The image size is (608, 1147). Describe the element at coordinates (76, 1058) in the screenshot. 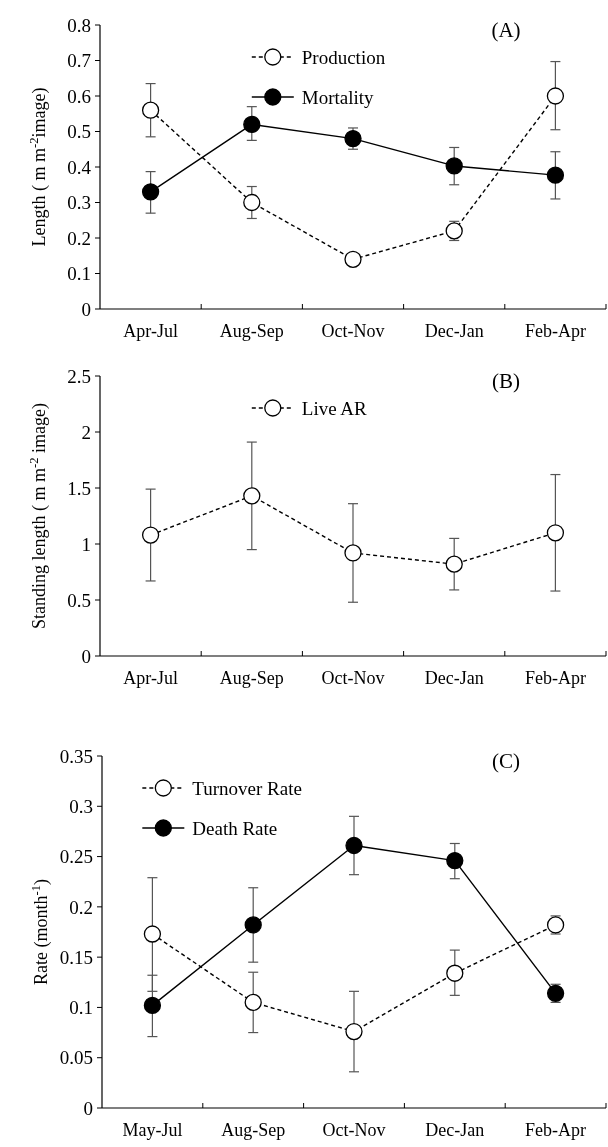

I see `y-tick-label: 0.05` at that location.